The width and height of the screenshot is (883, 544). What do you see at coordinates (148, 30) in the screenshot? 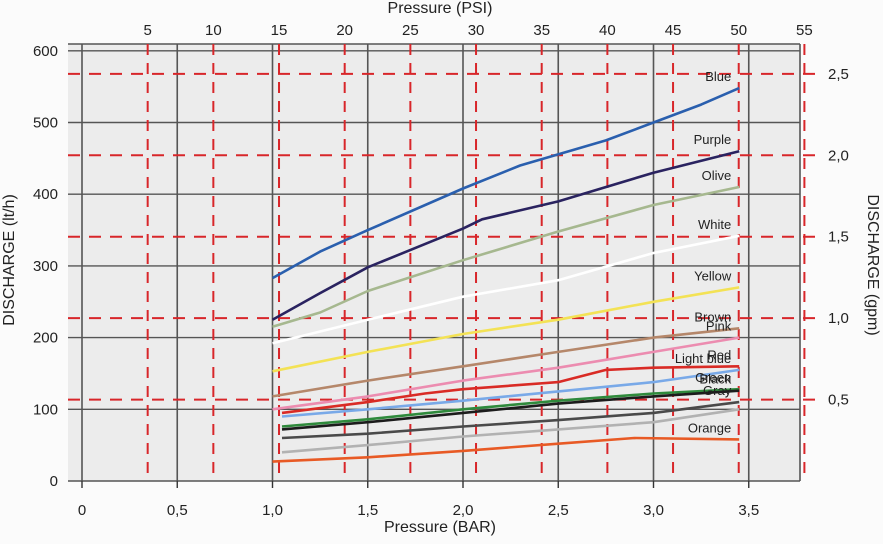
I see `x-top-tick-label: 5` at bounding box center [148, 30].